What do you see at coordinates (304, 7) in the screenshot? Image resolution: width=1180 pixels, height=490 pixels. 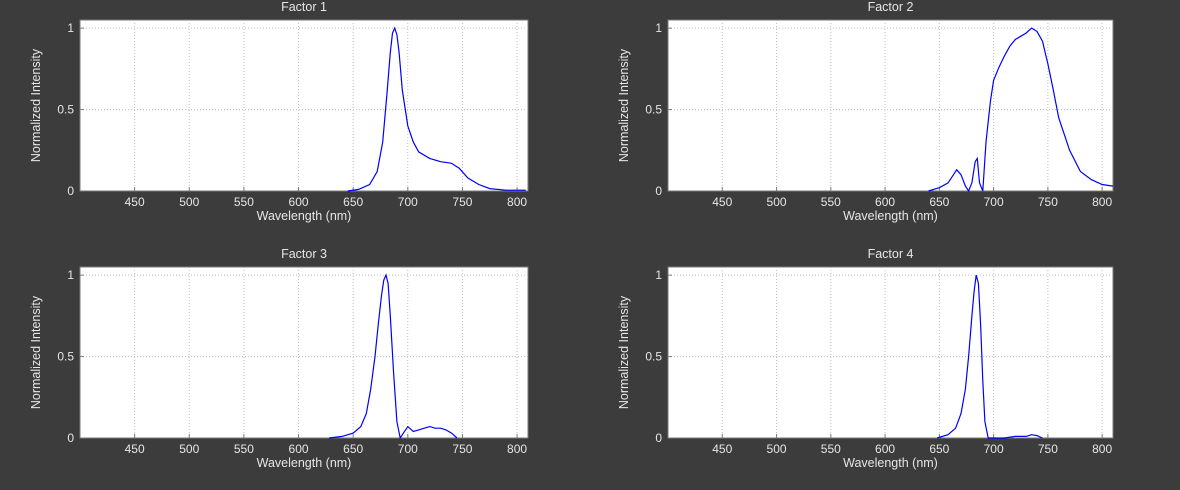 I see `chart-title: Factor 1` at bounding box center [304, 7].